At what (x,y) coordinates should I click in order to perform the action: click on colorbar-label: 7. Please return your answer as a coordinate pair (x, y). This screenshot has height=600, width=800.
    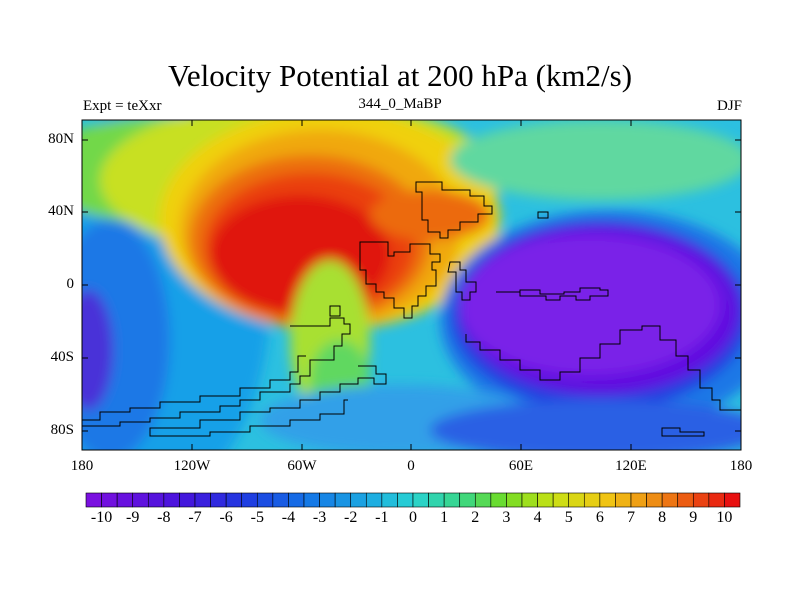
    Looking at the image, I should click on (631, 517).